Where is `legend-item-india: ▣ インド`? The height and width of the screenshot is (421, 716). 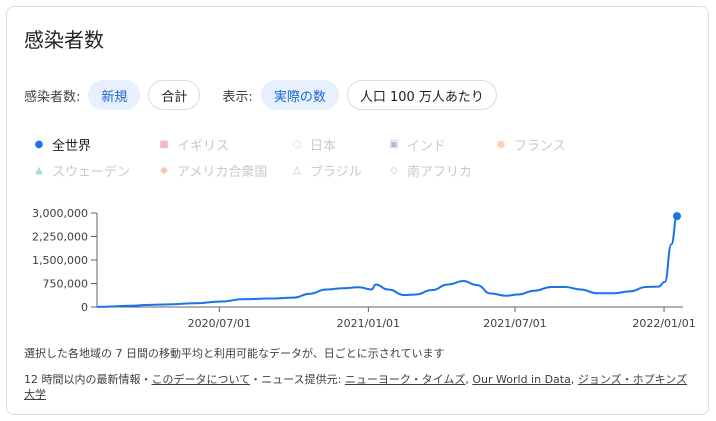
legend-item-india: ▣ インド is located at coordinates (416, 144).